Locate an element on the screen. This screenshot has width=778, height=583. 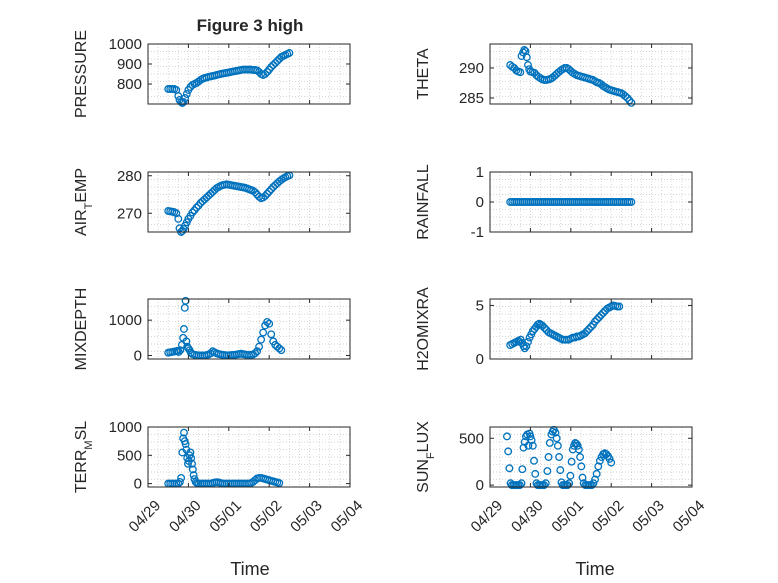
figure-title: Figure 3 high is located at coordinates (250, 25).